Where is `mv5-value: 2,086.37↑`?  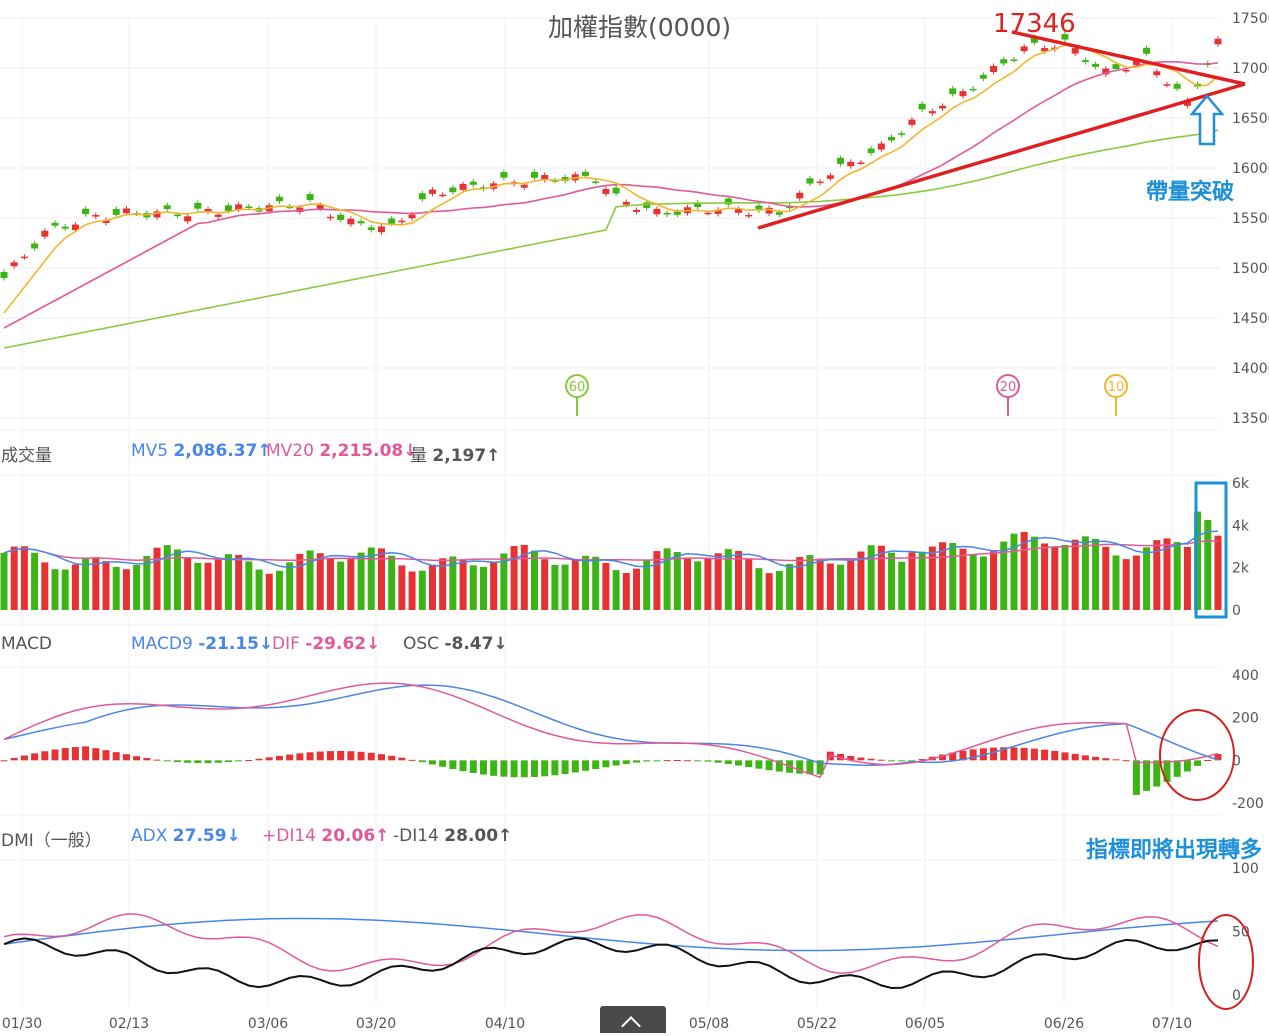
mv5-value: 2,086.37↑ is located at coordinates (222, 451).